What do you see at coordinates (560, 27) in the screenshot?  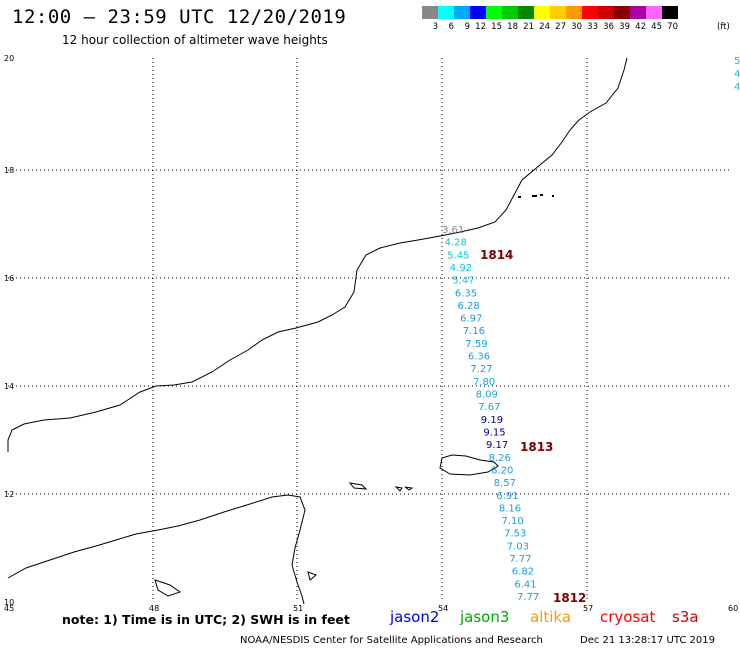 I see `legend-label: 27` at bounding box center [560, 27].